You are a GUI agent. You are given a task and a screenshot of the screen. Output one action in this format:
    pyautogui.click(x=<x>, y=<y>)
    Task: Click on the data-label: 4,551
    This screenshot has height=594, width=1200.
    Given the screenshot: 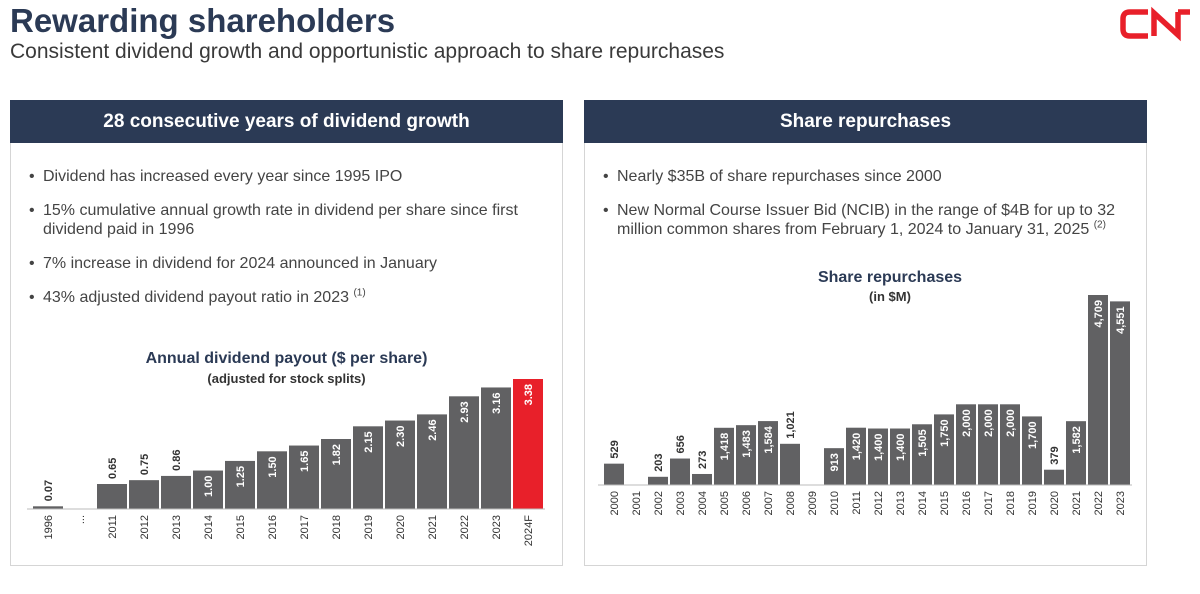 What is the action you would take?
    pyautogui.click(x=1121, y=320)
    